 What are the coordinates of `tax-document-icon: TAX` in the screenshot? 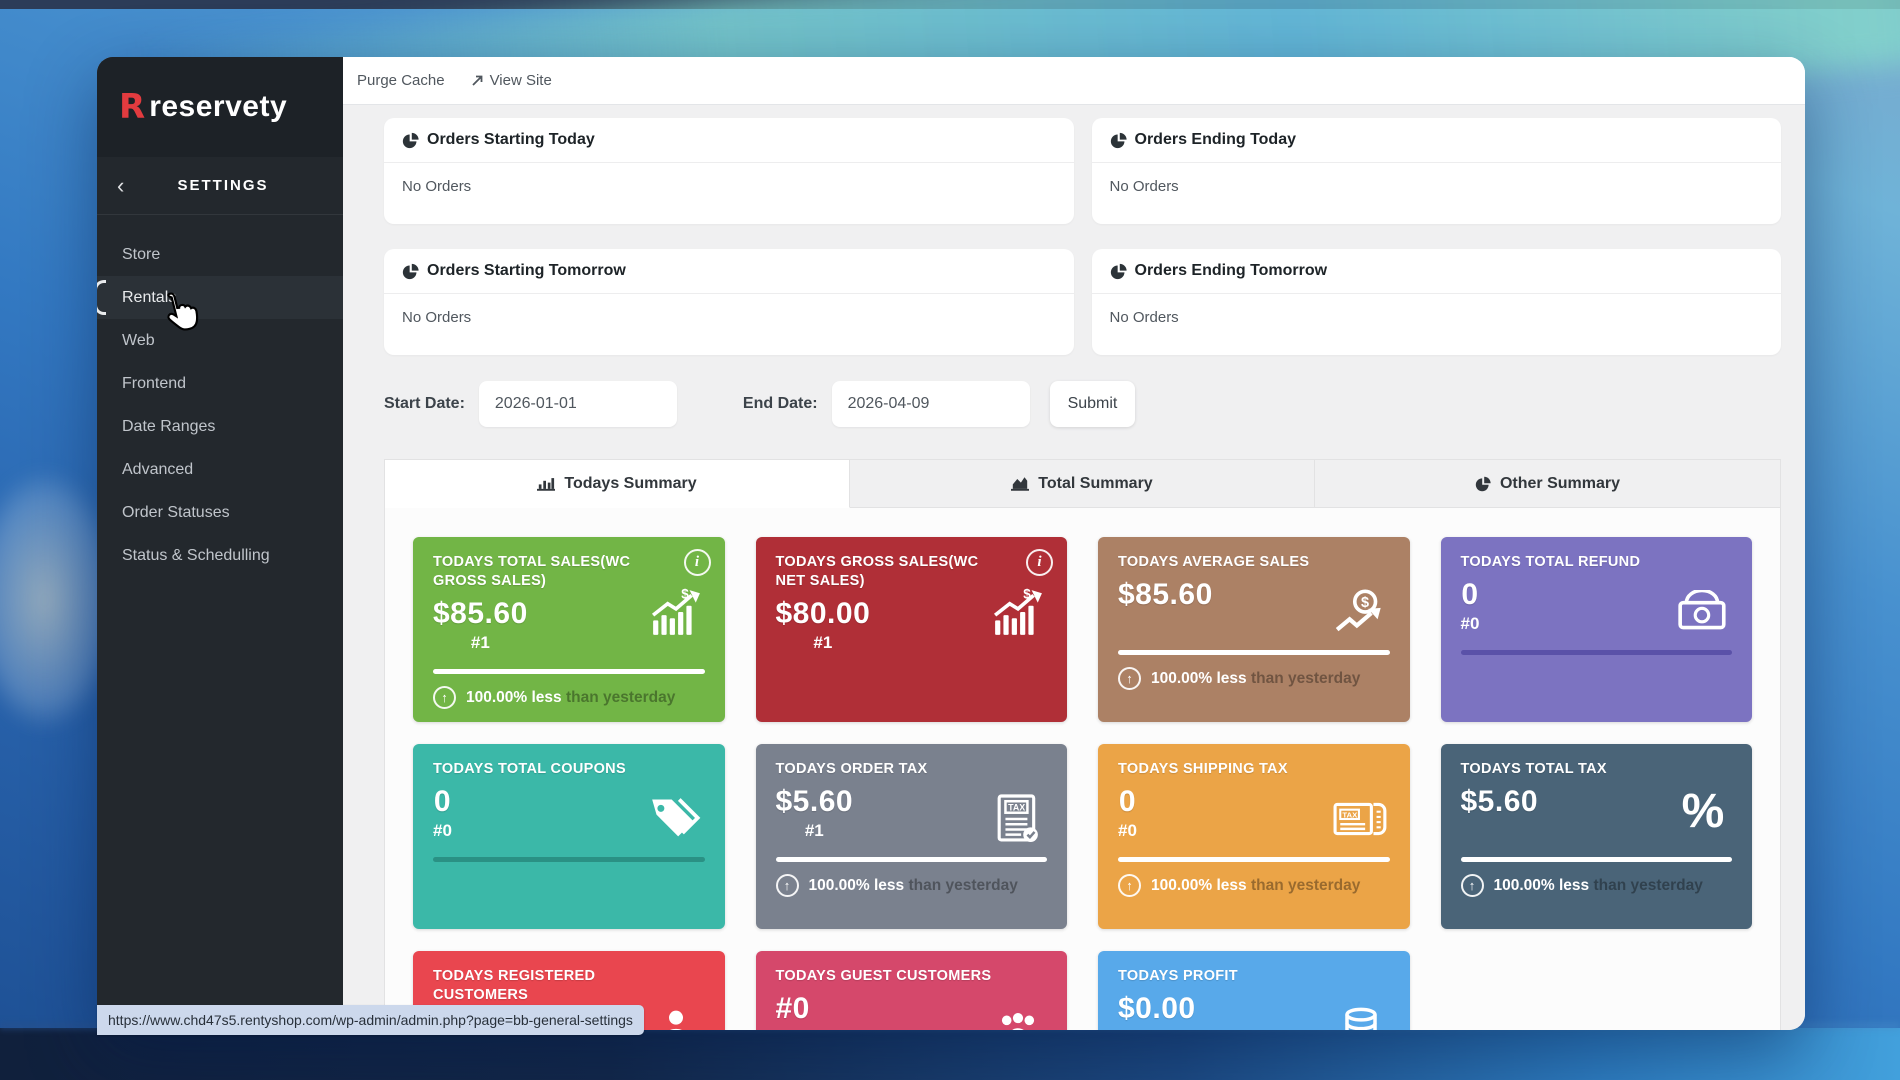 It's located at (1018, 819).